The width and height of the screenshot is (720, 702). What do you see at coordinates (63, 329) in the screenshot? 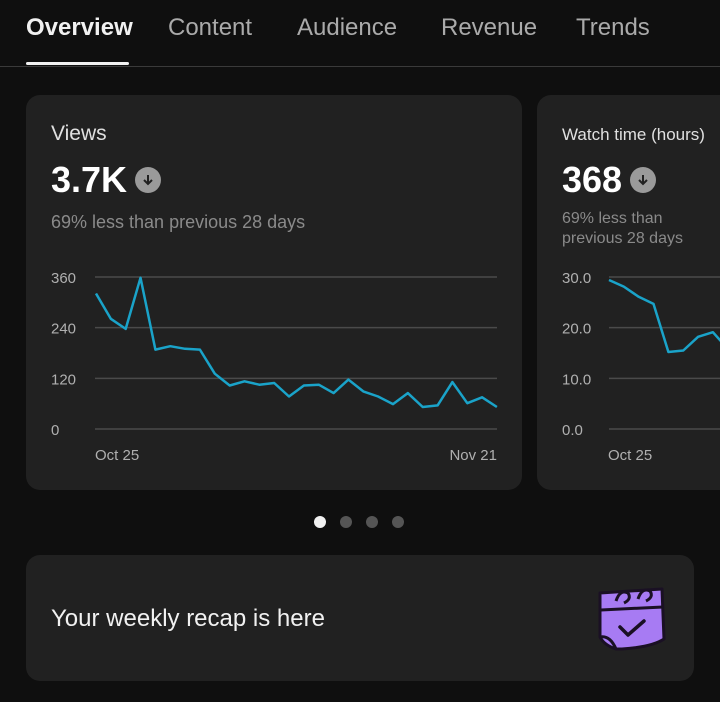
I see `y-tick-label: 240` at bounding box center [63, 329].